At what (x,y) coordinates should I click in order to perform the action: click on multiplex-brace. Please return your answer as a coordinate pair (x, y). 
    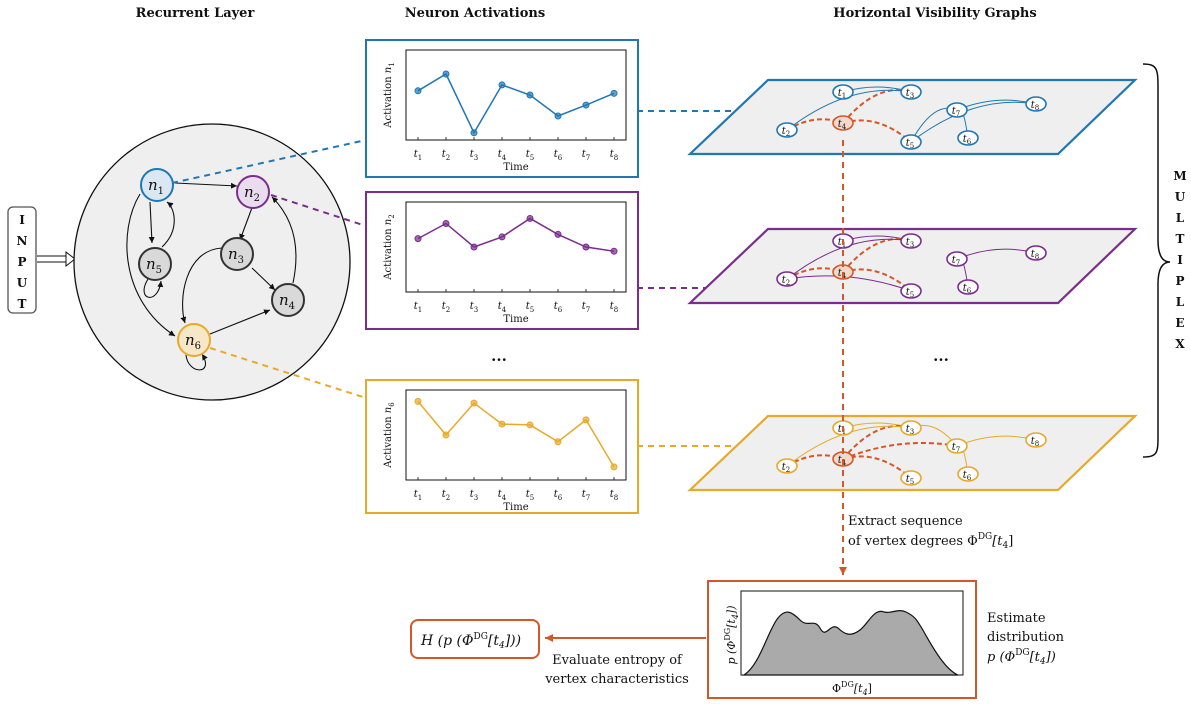
    Looking at the image, I should click on (1156, 260).